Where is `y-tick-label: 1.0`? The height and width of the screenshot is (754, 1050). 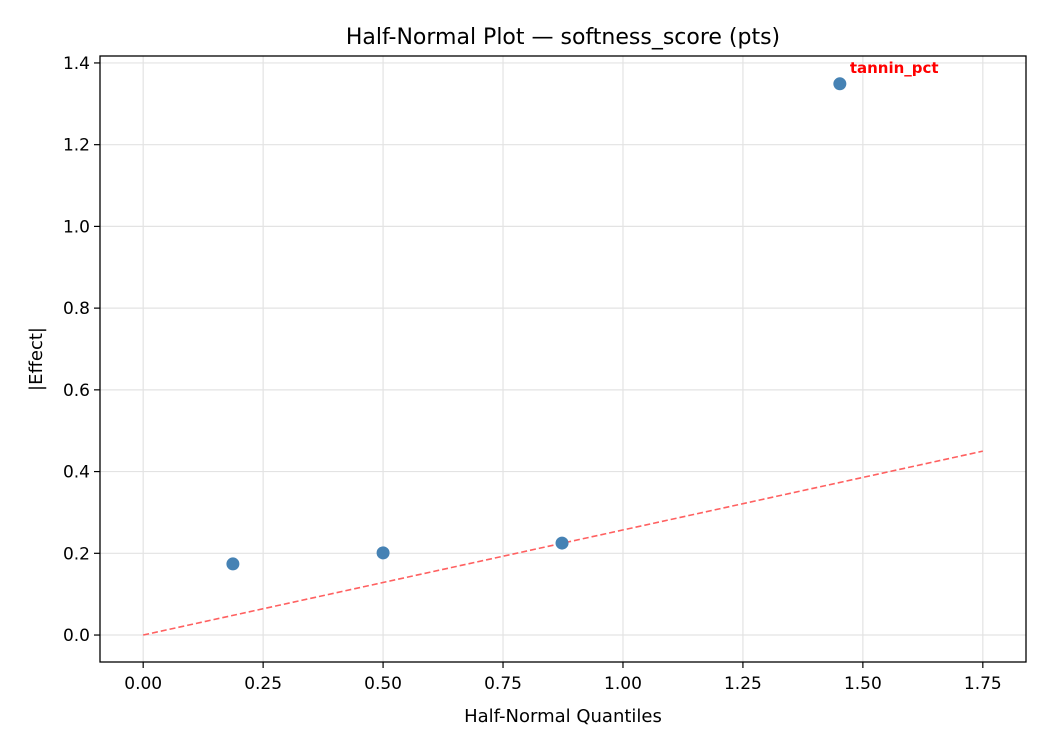 y-tick-label: 1.0 is located at coordinates (76, 227).